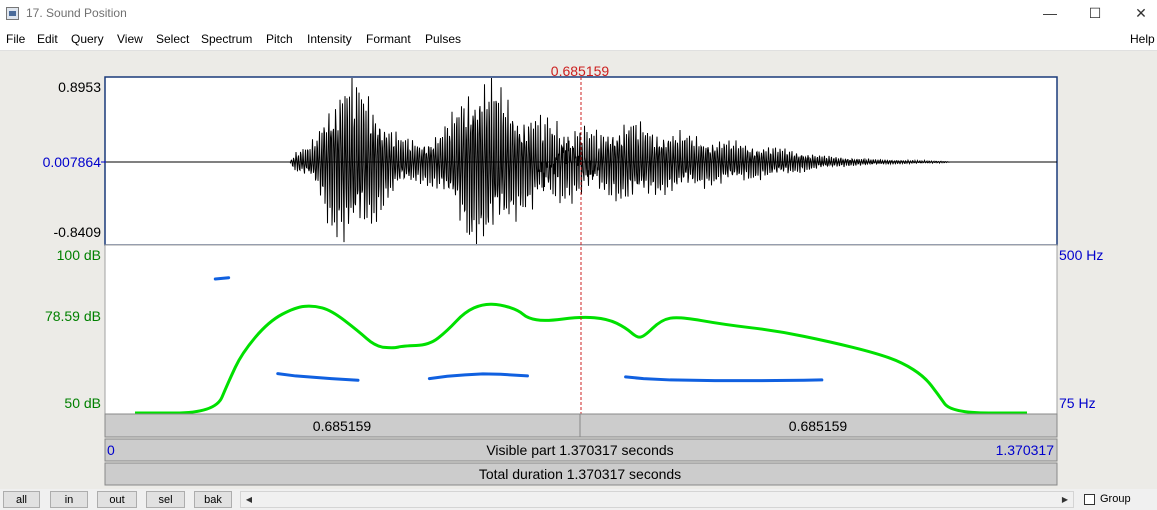  What do you see at coordinates (213, 499) in the screenshot?
I see `zoom-back-button: bak` at bounding box center [213, 499].